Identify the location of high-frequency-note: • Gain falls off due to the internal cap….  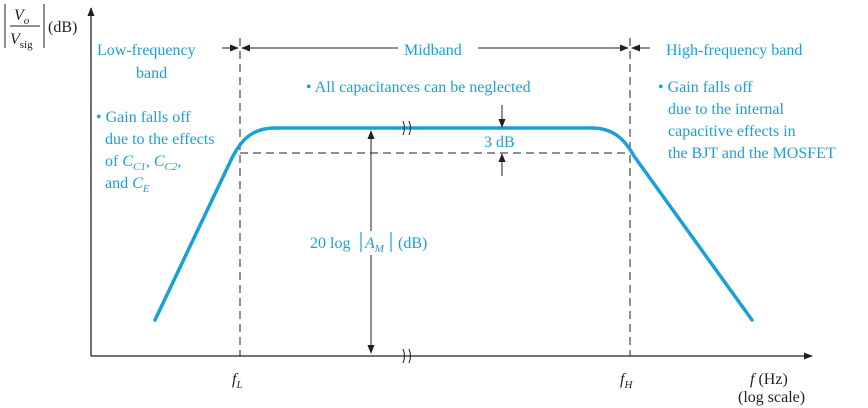
(747, 120).